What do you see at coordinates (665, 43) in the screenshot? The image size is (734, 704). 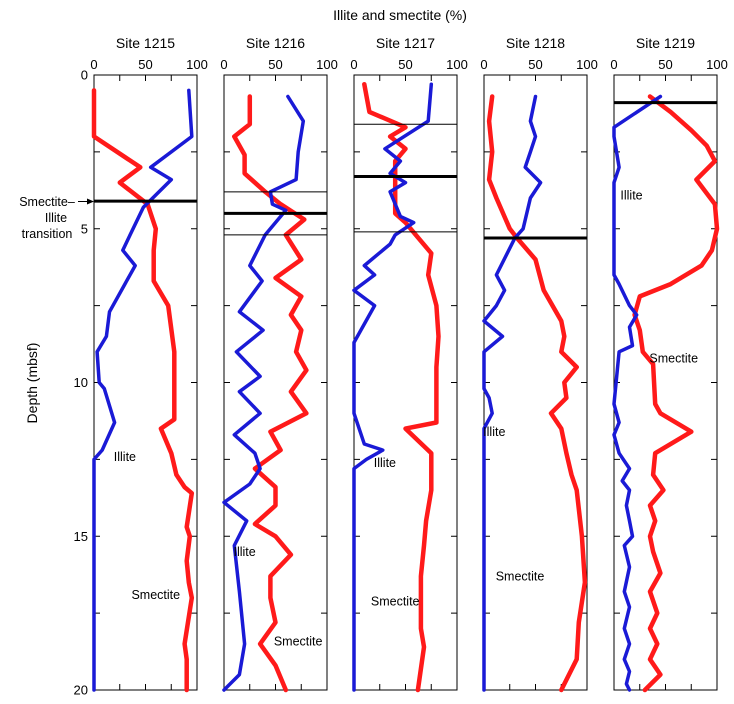 I see `site-title-5: Site 1219` at bounding box center [665, 43].